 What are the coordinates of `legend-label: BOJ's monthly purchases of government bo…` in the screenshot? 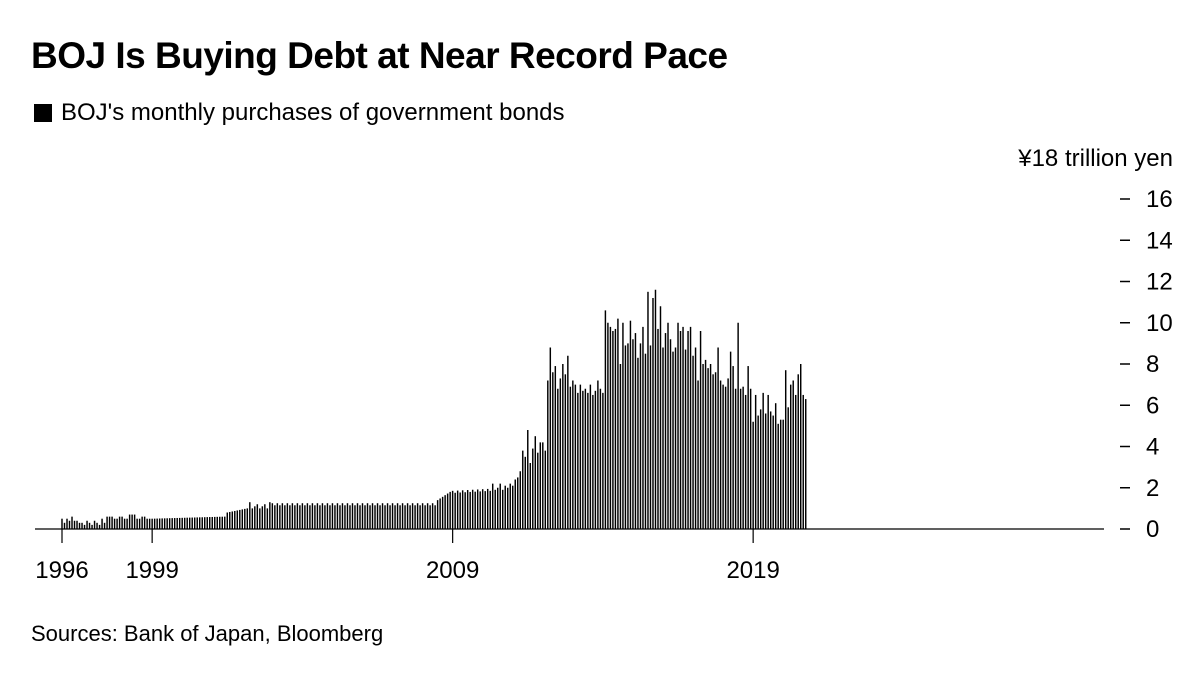 It's located at (313, 112).